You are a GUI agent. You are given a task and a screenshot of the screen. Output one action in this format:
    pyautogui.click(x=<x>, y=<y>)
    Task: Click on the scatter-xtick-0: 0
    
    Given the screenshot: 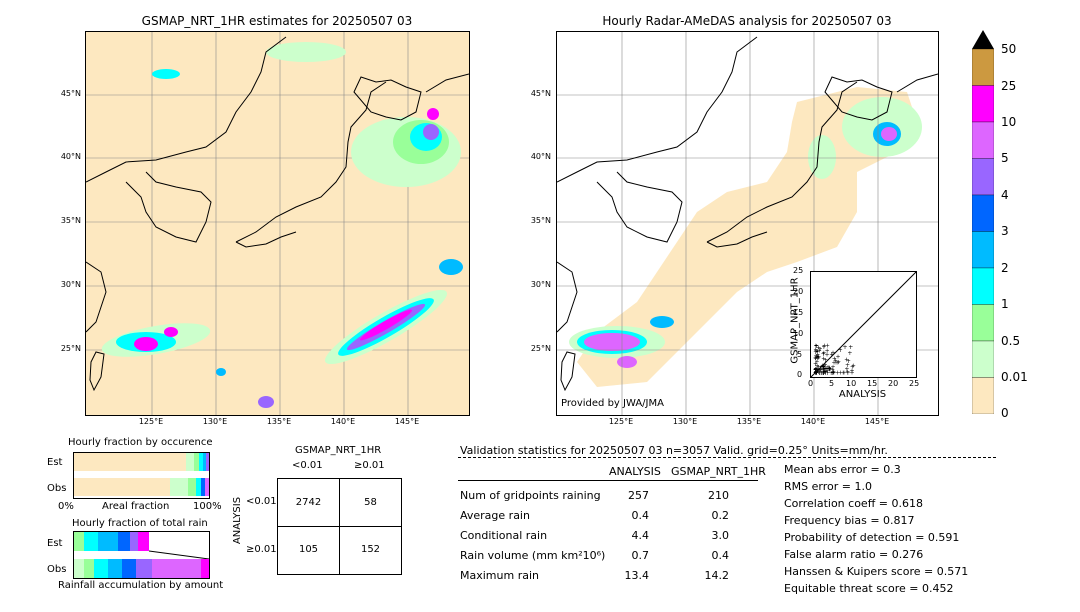 What is the action you would take?
    pyautogui.click(x=811, y=383)
    